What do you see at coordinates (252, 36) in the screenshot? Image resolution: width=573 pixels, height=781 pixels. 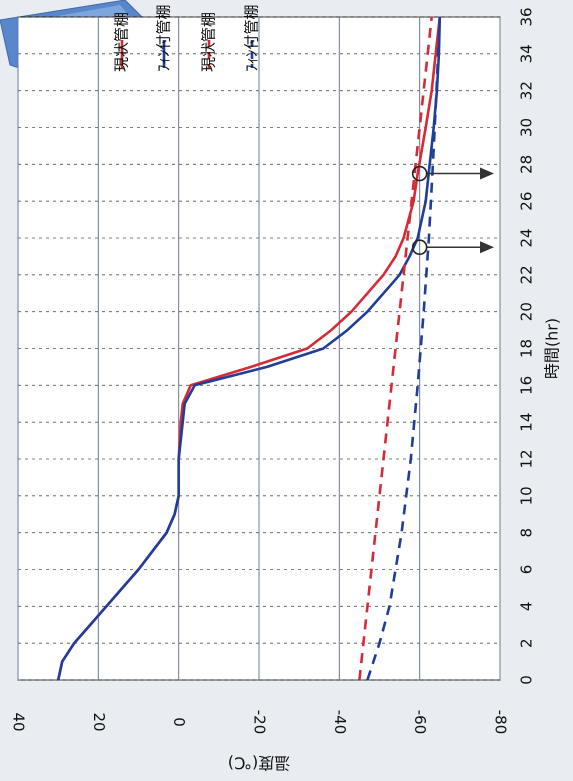 I see `legend-label: ﾌｨﾝ付管棚 室温` at bounding box center [252, 36].